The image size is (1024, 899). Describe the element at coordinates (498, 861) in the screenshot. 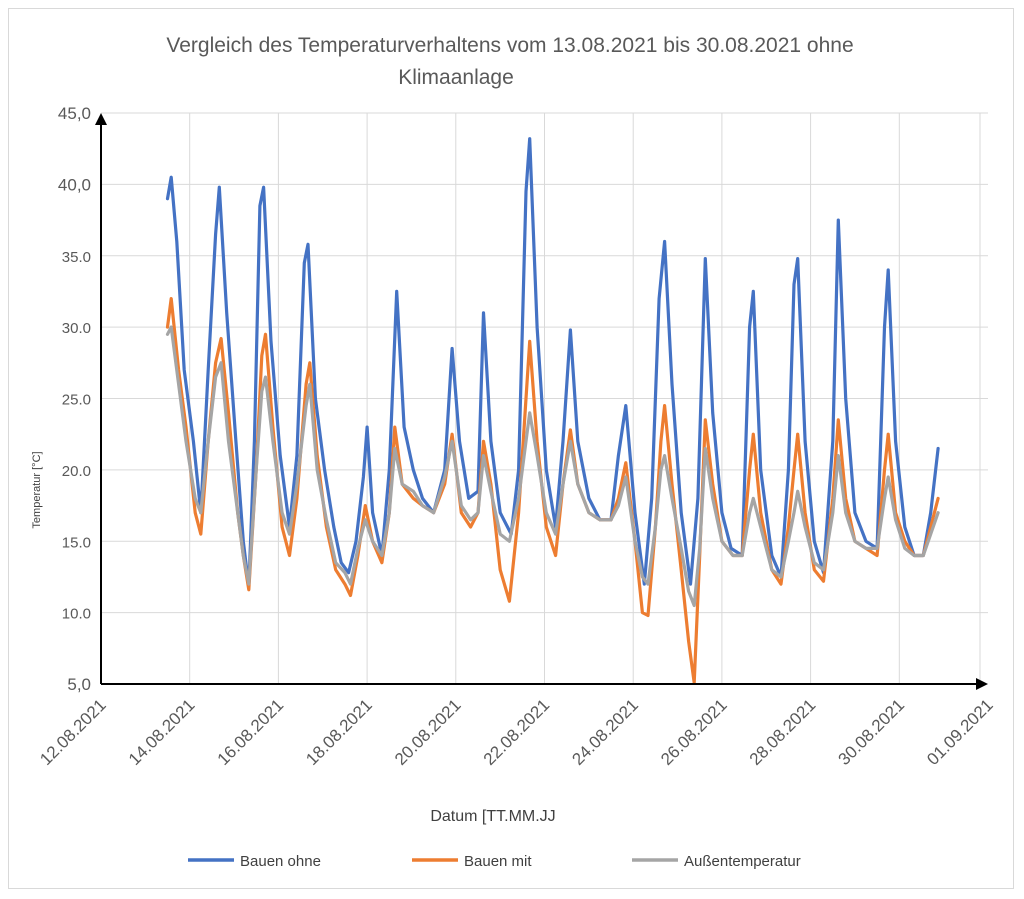

I see `legend-label: Bauen mit` at that location.